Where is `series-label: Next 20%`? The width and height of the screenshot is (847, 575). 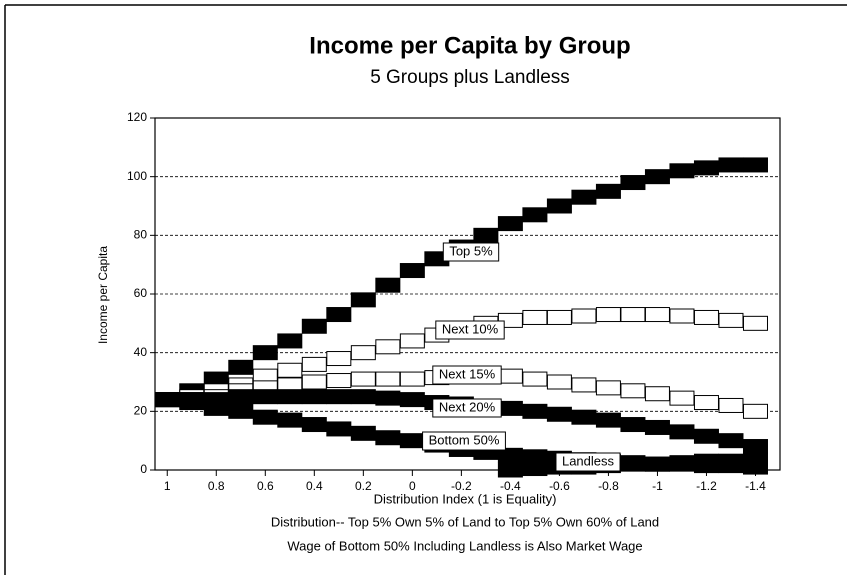
series-label: Next 20% is located at coordinates (467, 406).